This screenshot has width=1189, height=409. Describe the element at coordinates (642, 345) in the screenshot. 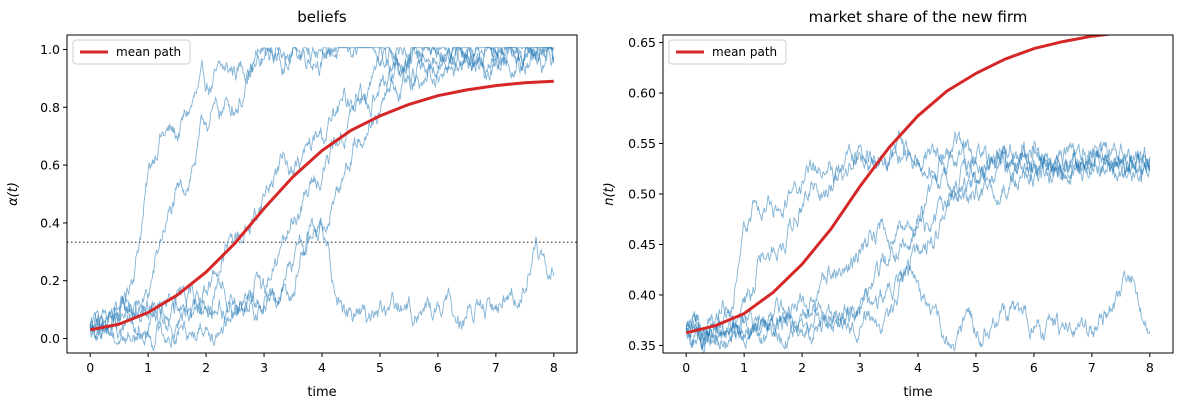

I see `market-share-ytick-label: 0.35` at that location.